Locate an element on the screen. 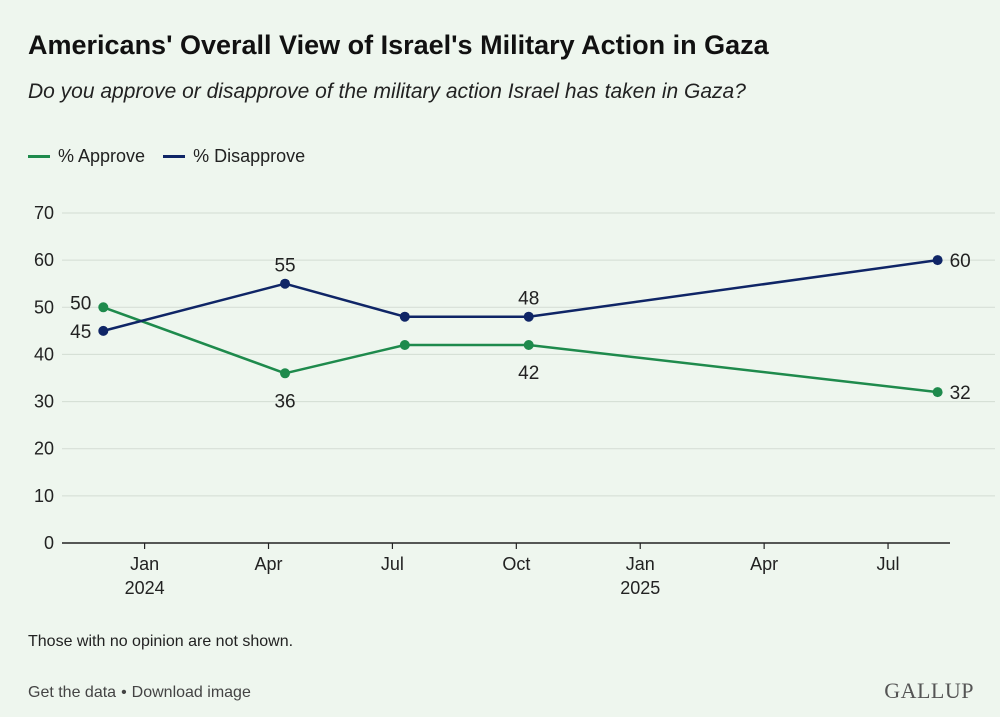 The height and width of the screenshot is (717, 1000). legend-item-disapprove: % Disapprove is located at coordinates (234, 156).